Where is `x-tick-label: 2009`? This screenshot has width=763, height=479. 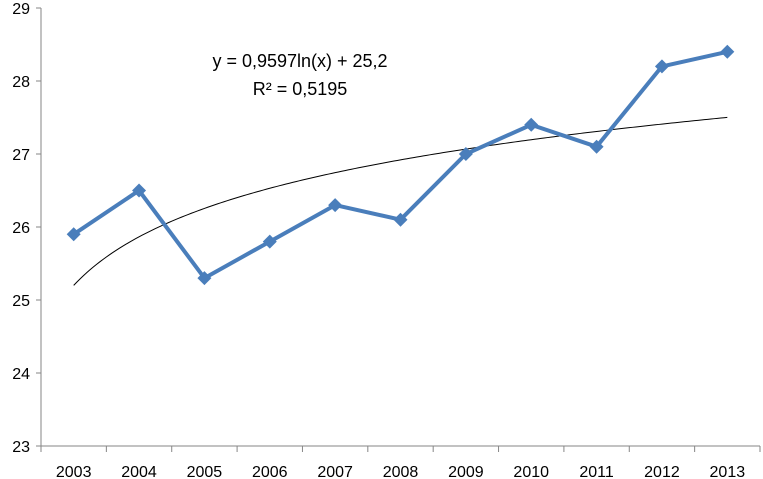 x-tick-label: 2009 is located at coordinates (466, 471).